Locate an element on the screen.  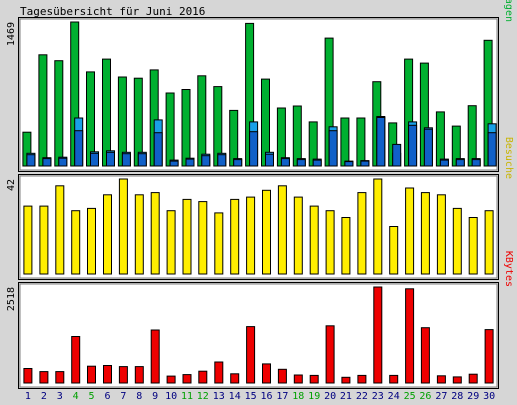
x-tick-label-19: 19 is located at coordinates (314, 396).